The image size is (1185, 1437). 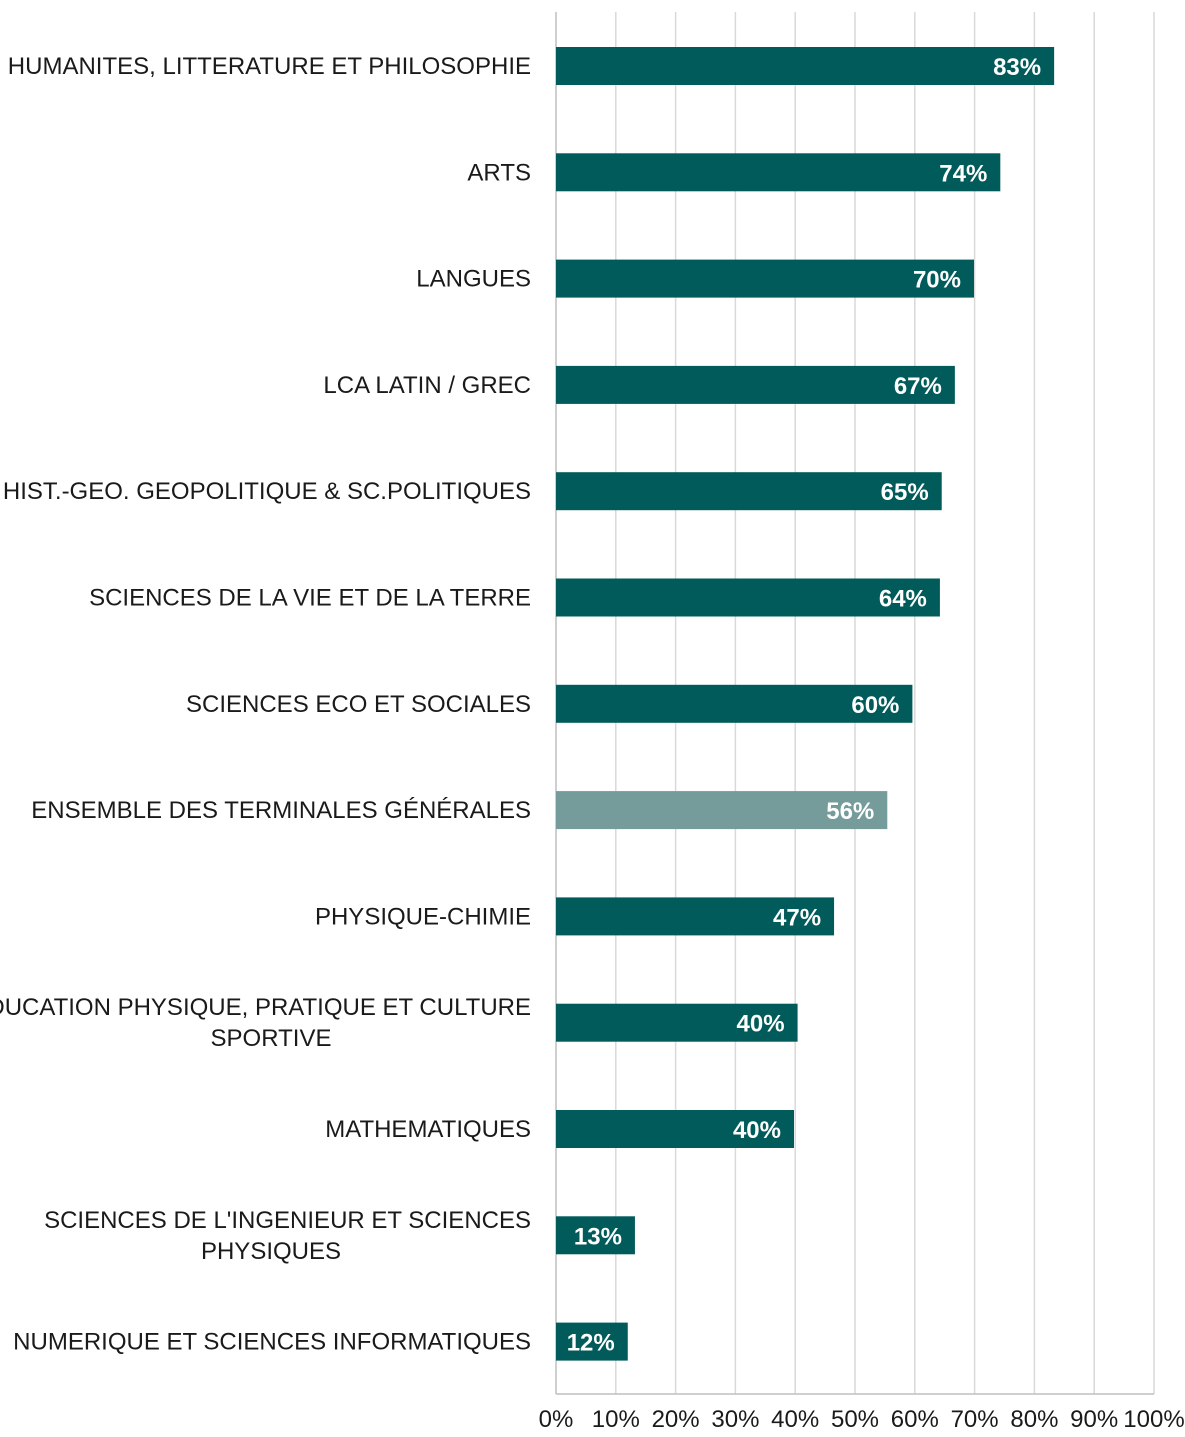 What do you see at coordinates (676, 1419) in the screenshot?
I see `x-tick-label: 20%` at bounding box center [676, 1419].